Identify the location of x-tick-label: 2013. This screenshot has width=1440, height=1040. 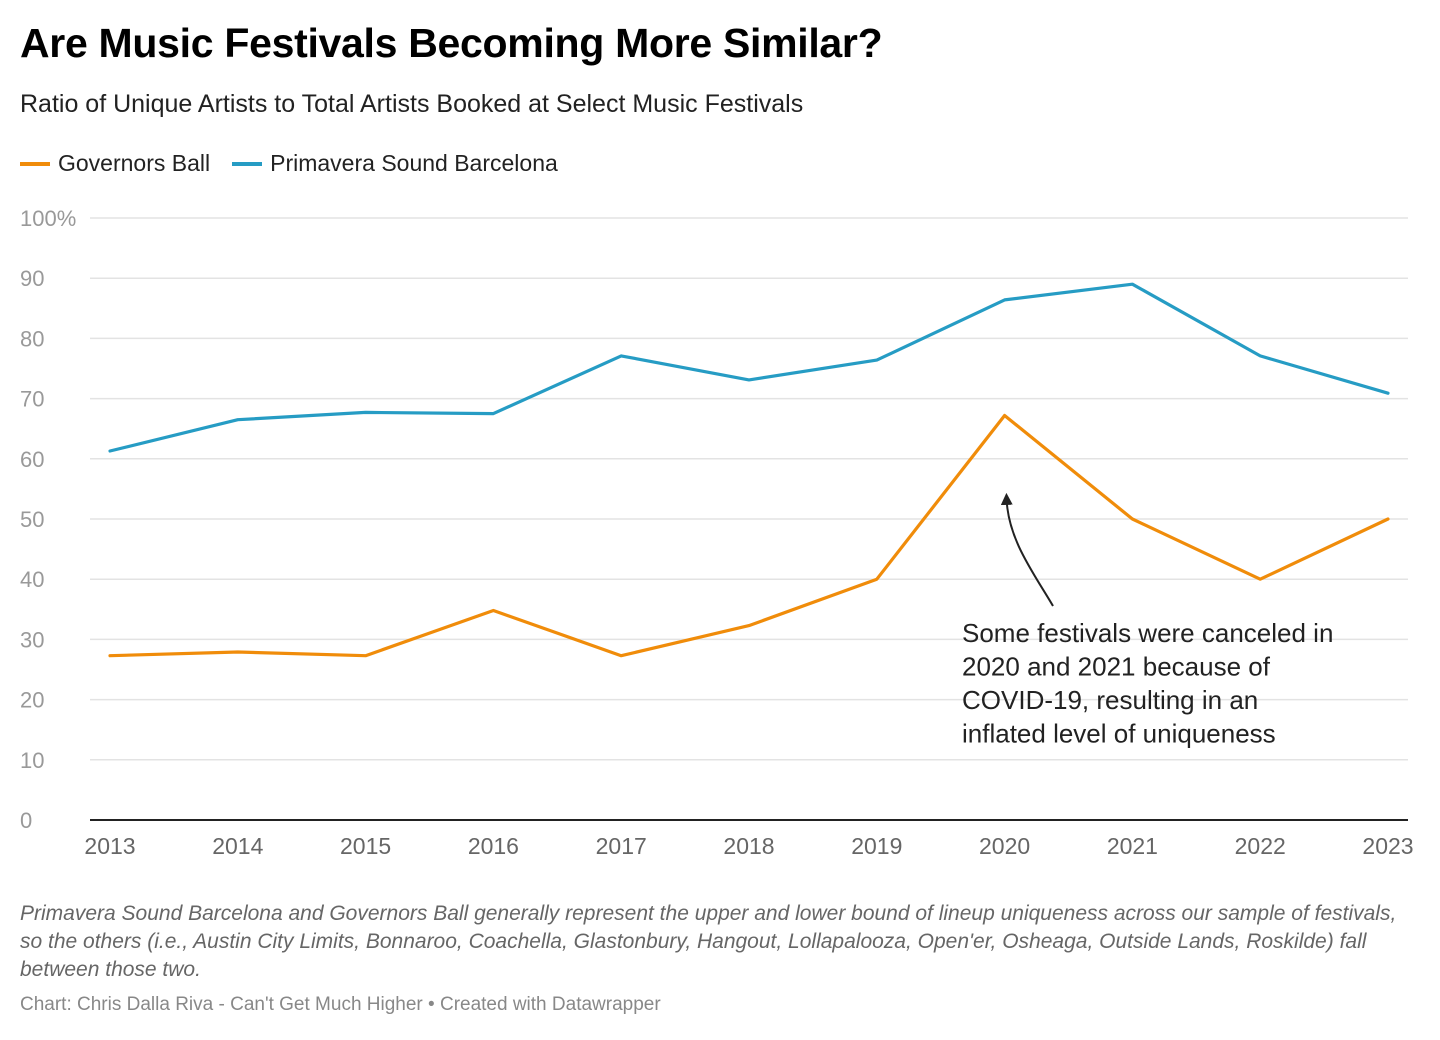
(109, 846).